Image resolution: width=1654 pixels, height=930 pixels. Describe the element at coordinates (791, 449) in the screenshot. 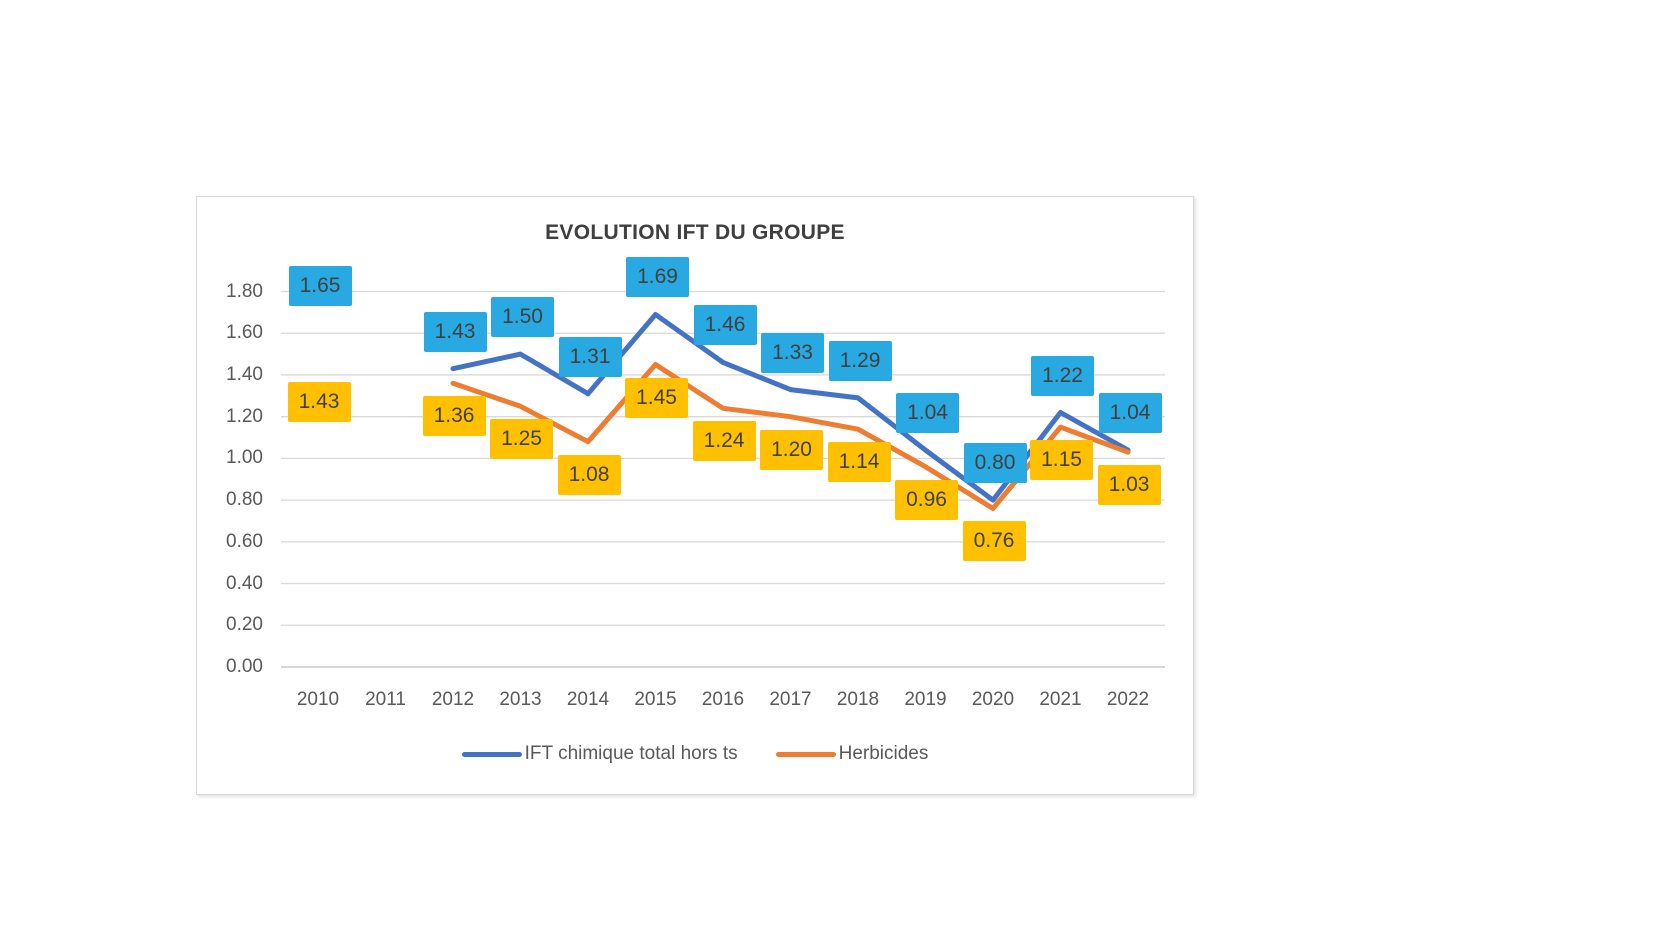

I see `data-label: 1.20` at that location.